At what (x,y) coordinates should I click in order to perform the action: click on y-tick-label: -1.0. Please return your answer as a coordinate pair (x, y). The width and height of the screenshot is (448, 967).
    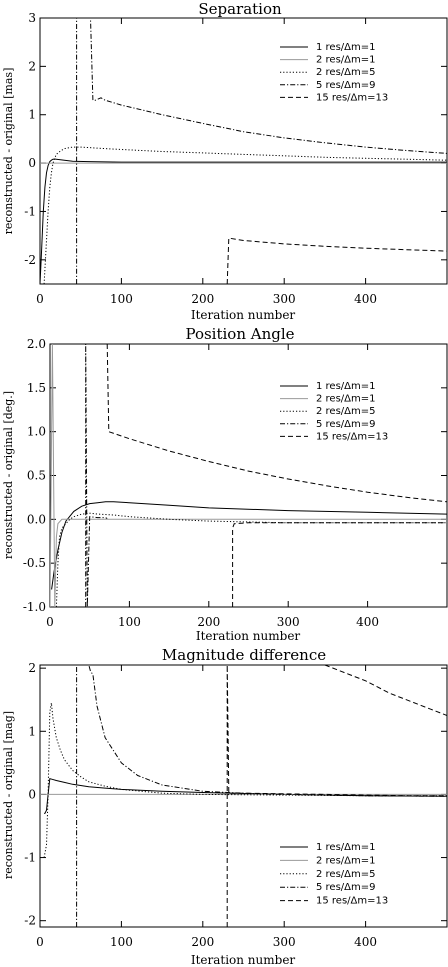
    Looking at the image, I should click on (34, 607).